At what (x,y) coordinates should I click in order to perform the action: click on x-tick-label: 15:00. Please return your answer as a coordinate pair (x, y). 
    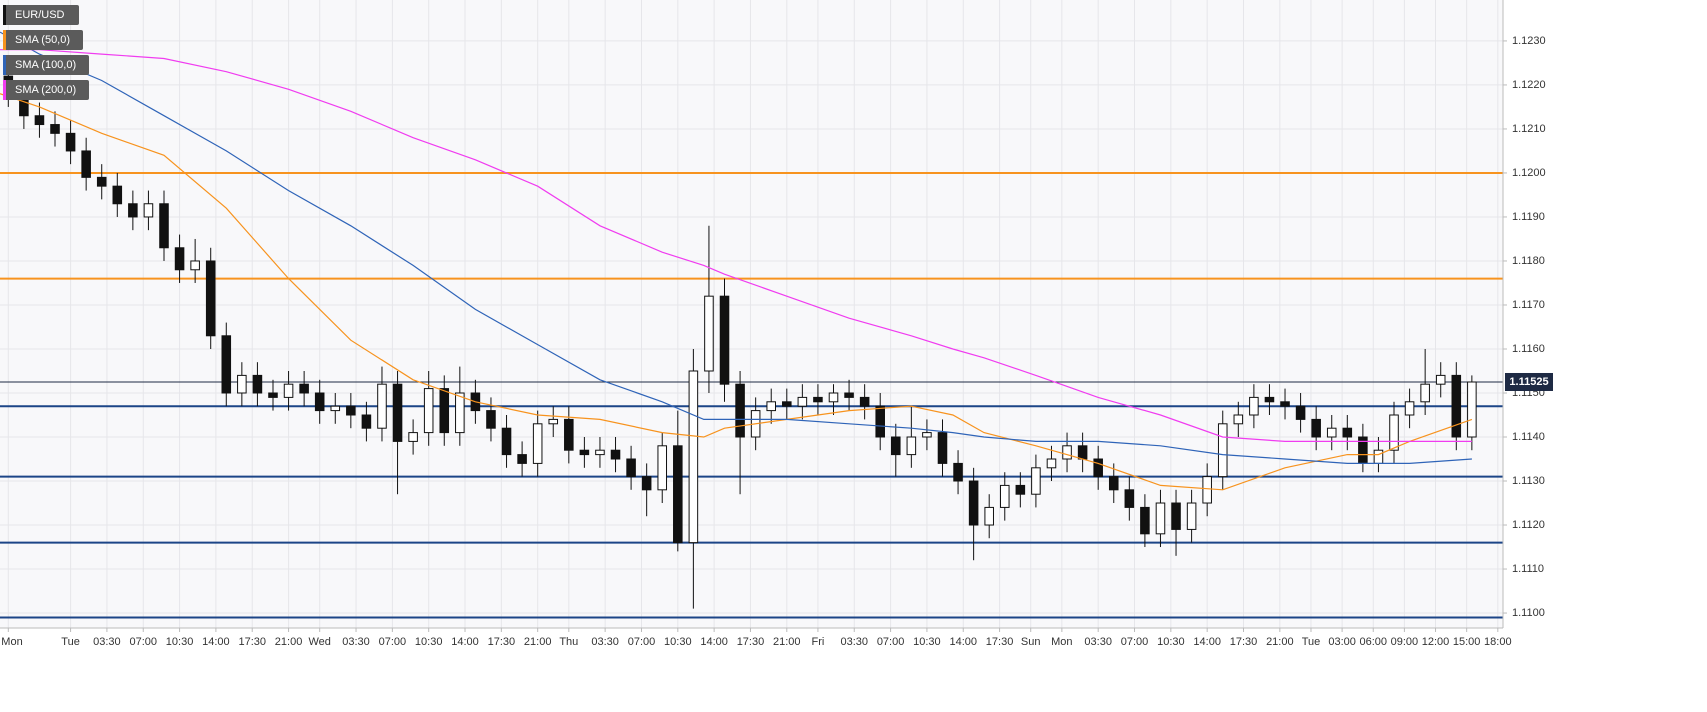
    Looking at the image, I should click on (1467, 642).